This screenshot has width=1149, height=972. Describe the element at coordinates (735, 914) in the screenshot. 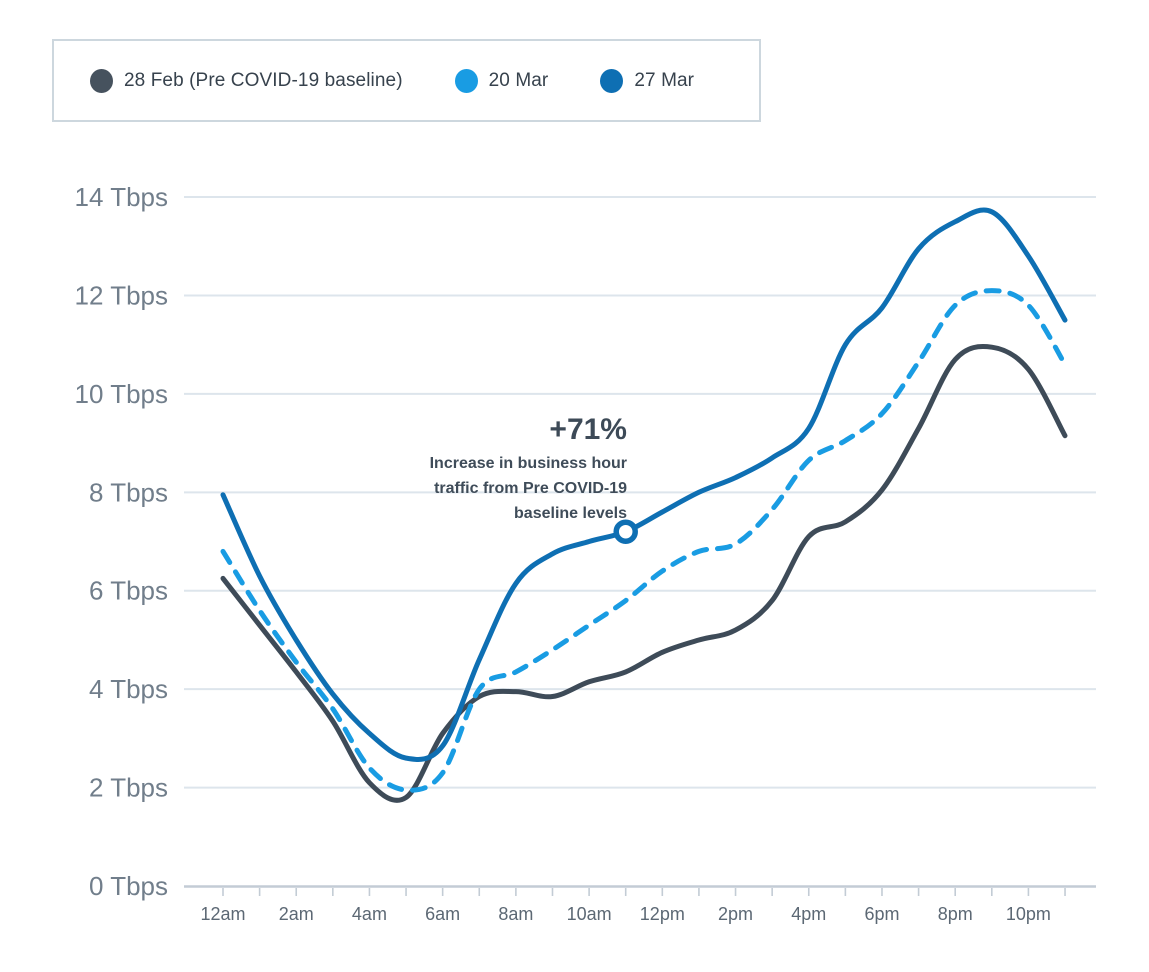

I see `x-axis-label: 2pm` at that location.